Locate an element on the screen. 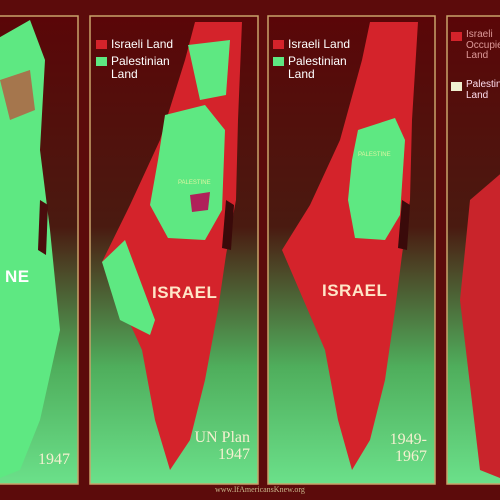  country-label: NE is located at coordinates (17, 276).